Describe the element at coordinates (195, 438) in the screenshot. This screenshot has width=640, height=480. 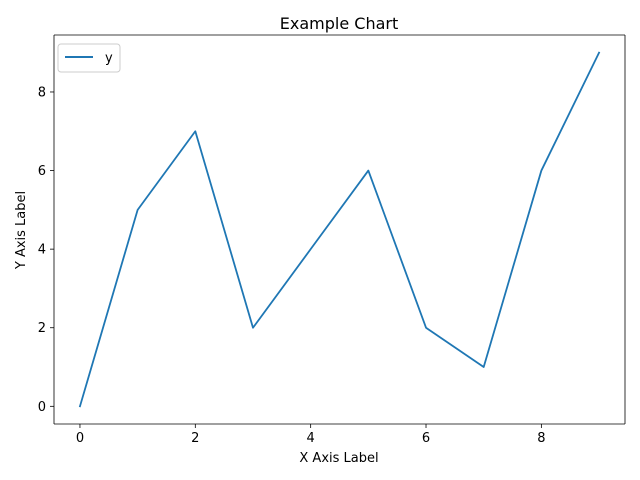
I see `x-tick-label: 2` at that location.